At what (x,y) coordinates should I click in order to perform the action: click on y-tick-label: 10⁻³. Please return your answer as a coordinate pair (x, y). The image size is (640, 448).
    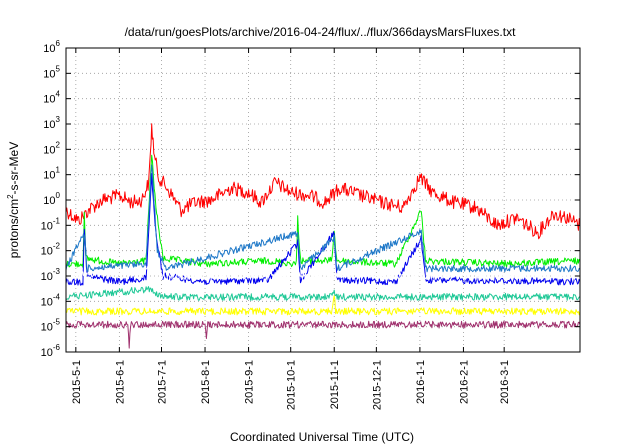
    Looking at the image, I should click on (51, 275).